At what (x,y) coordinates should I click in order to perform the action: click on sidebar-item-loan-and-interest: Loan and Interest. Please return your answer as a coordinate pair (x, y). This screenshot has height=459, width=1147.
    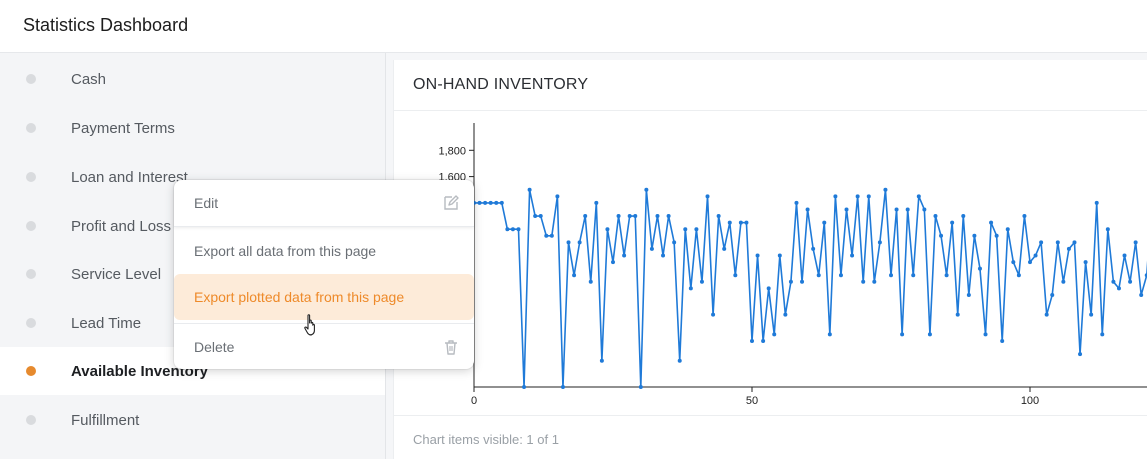
    Looking at the image, I should click on (192, 177).